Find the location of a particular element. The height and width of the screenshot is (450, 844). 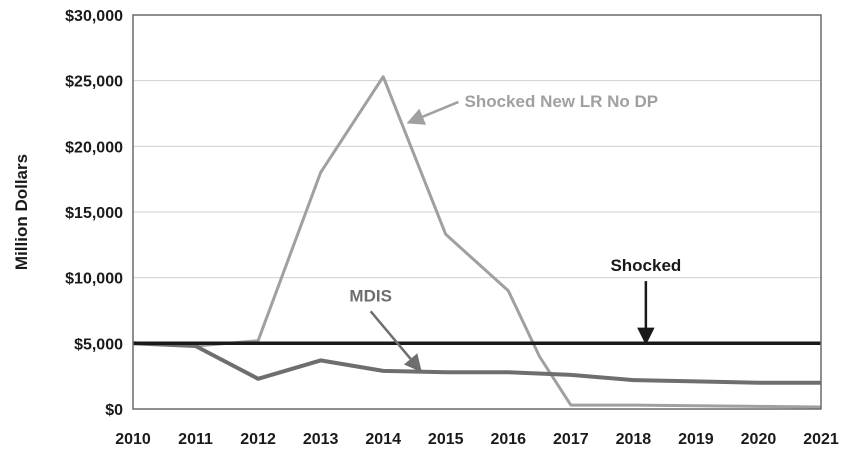

x-tick-label: 2019 is located at coordinates (696, 439).